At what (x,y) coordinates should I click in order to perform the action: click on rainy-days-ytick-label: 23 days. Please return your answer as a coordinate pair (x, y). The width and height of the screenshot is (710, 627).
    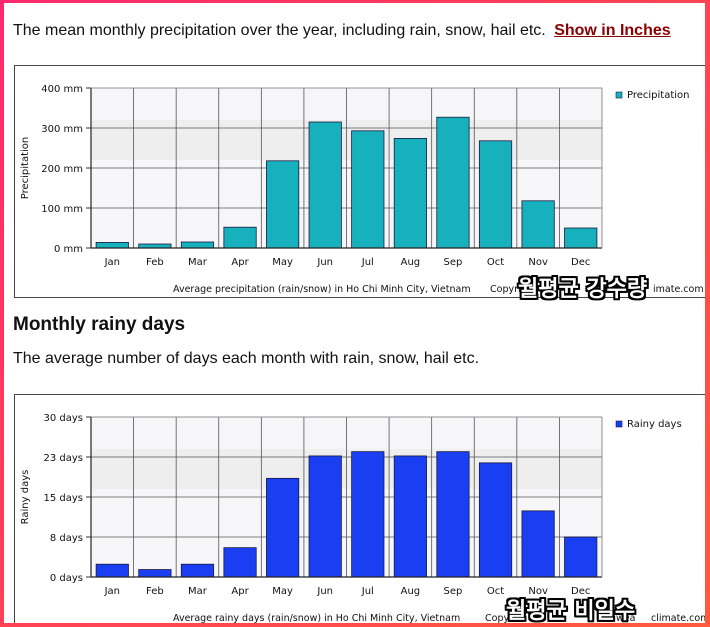
    Looking at the image, I should click on (63, 458).